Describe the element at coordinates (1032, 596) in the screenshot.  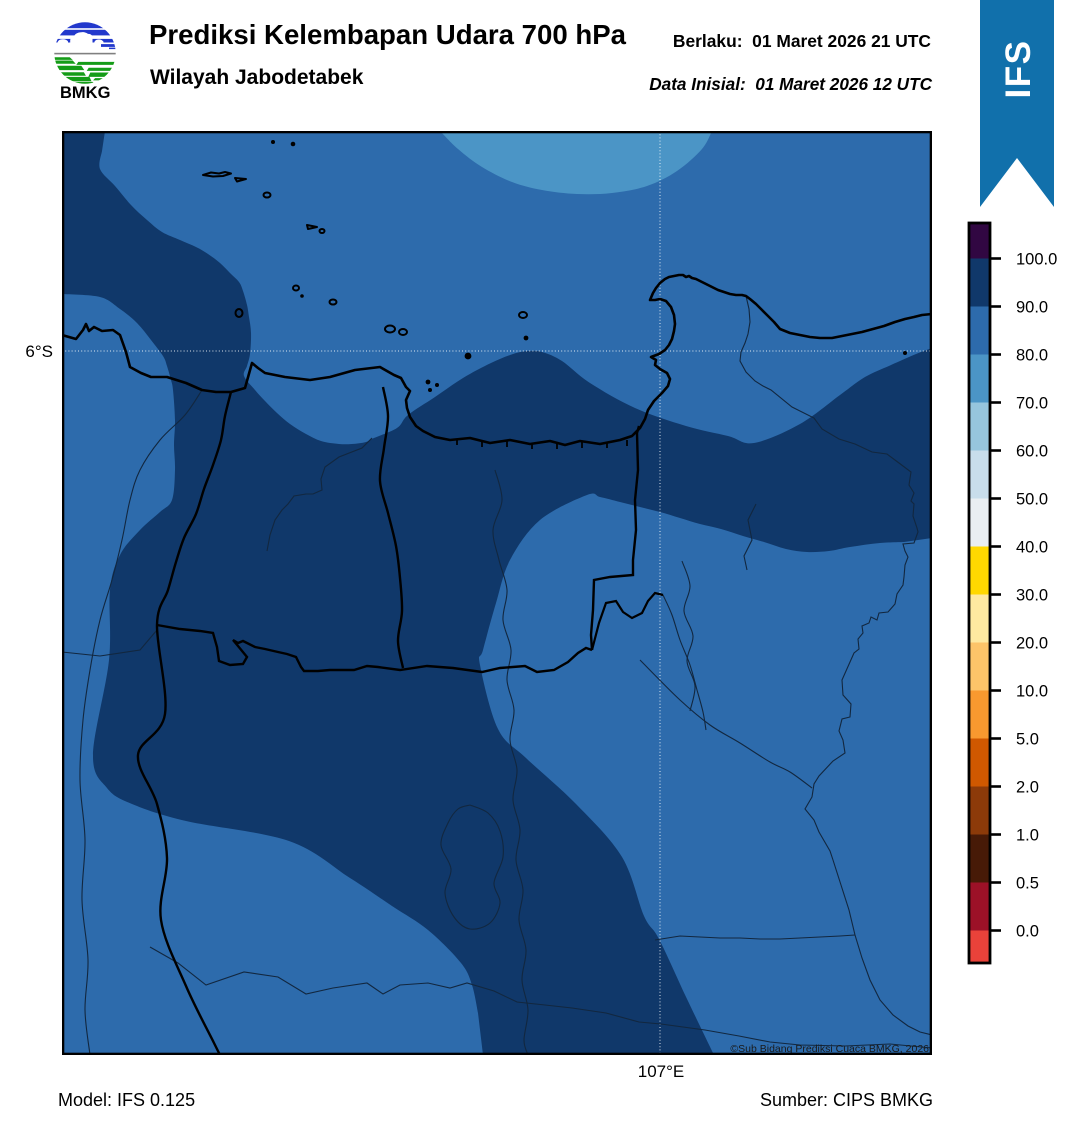
I see `svg-text: 30.0` at that location.